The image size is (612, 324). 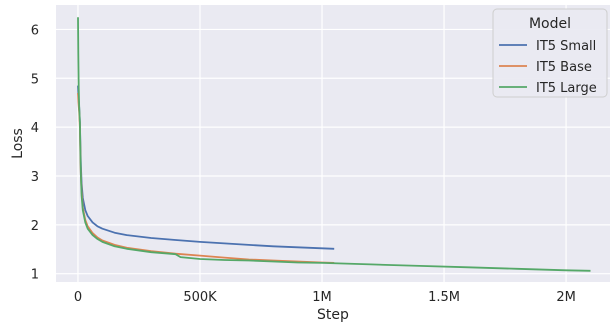 What do you see at coordinates (333, 315) in the screenshot?
I see `x-axis-label: Step` at bounding box center [333, 315].